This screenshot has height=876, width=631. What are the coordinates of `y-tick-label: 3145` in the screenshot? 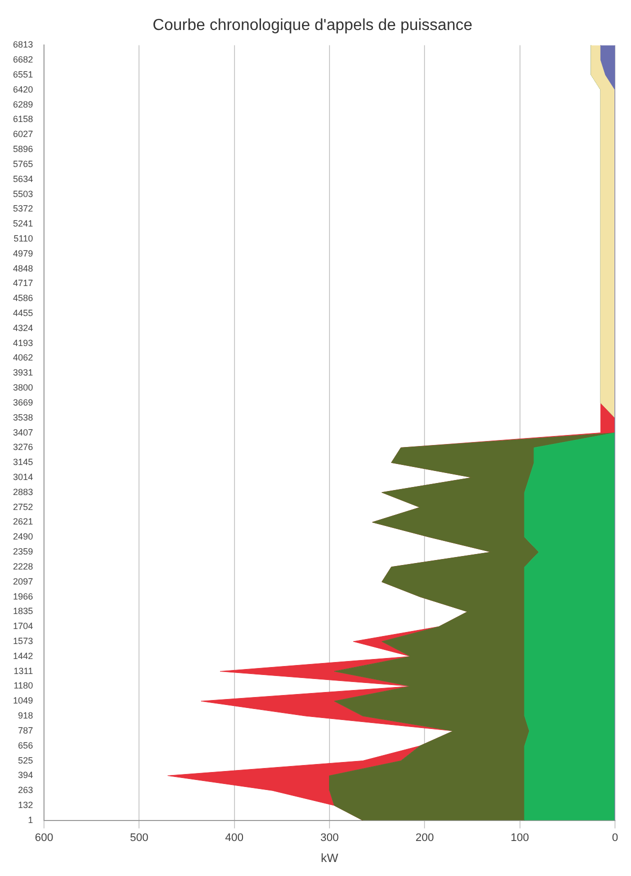 It's located at (23, 462).